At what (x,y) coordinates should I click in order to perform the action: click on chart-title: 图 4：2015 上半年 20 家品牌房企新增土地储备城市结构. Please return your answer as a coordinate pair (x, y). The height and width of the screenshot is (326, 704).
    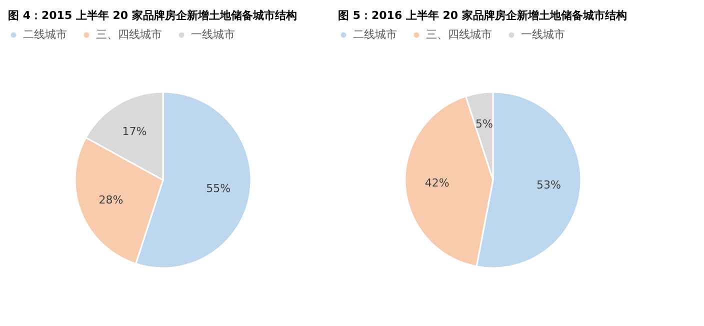
    Looking at the image, I should click on (152, 15).